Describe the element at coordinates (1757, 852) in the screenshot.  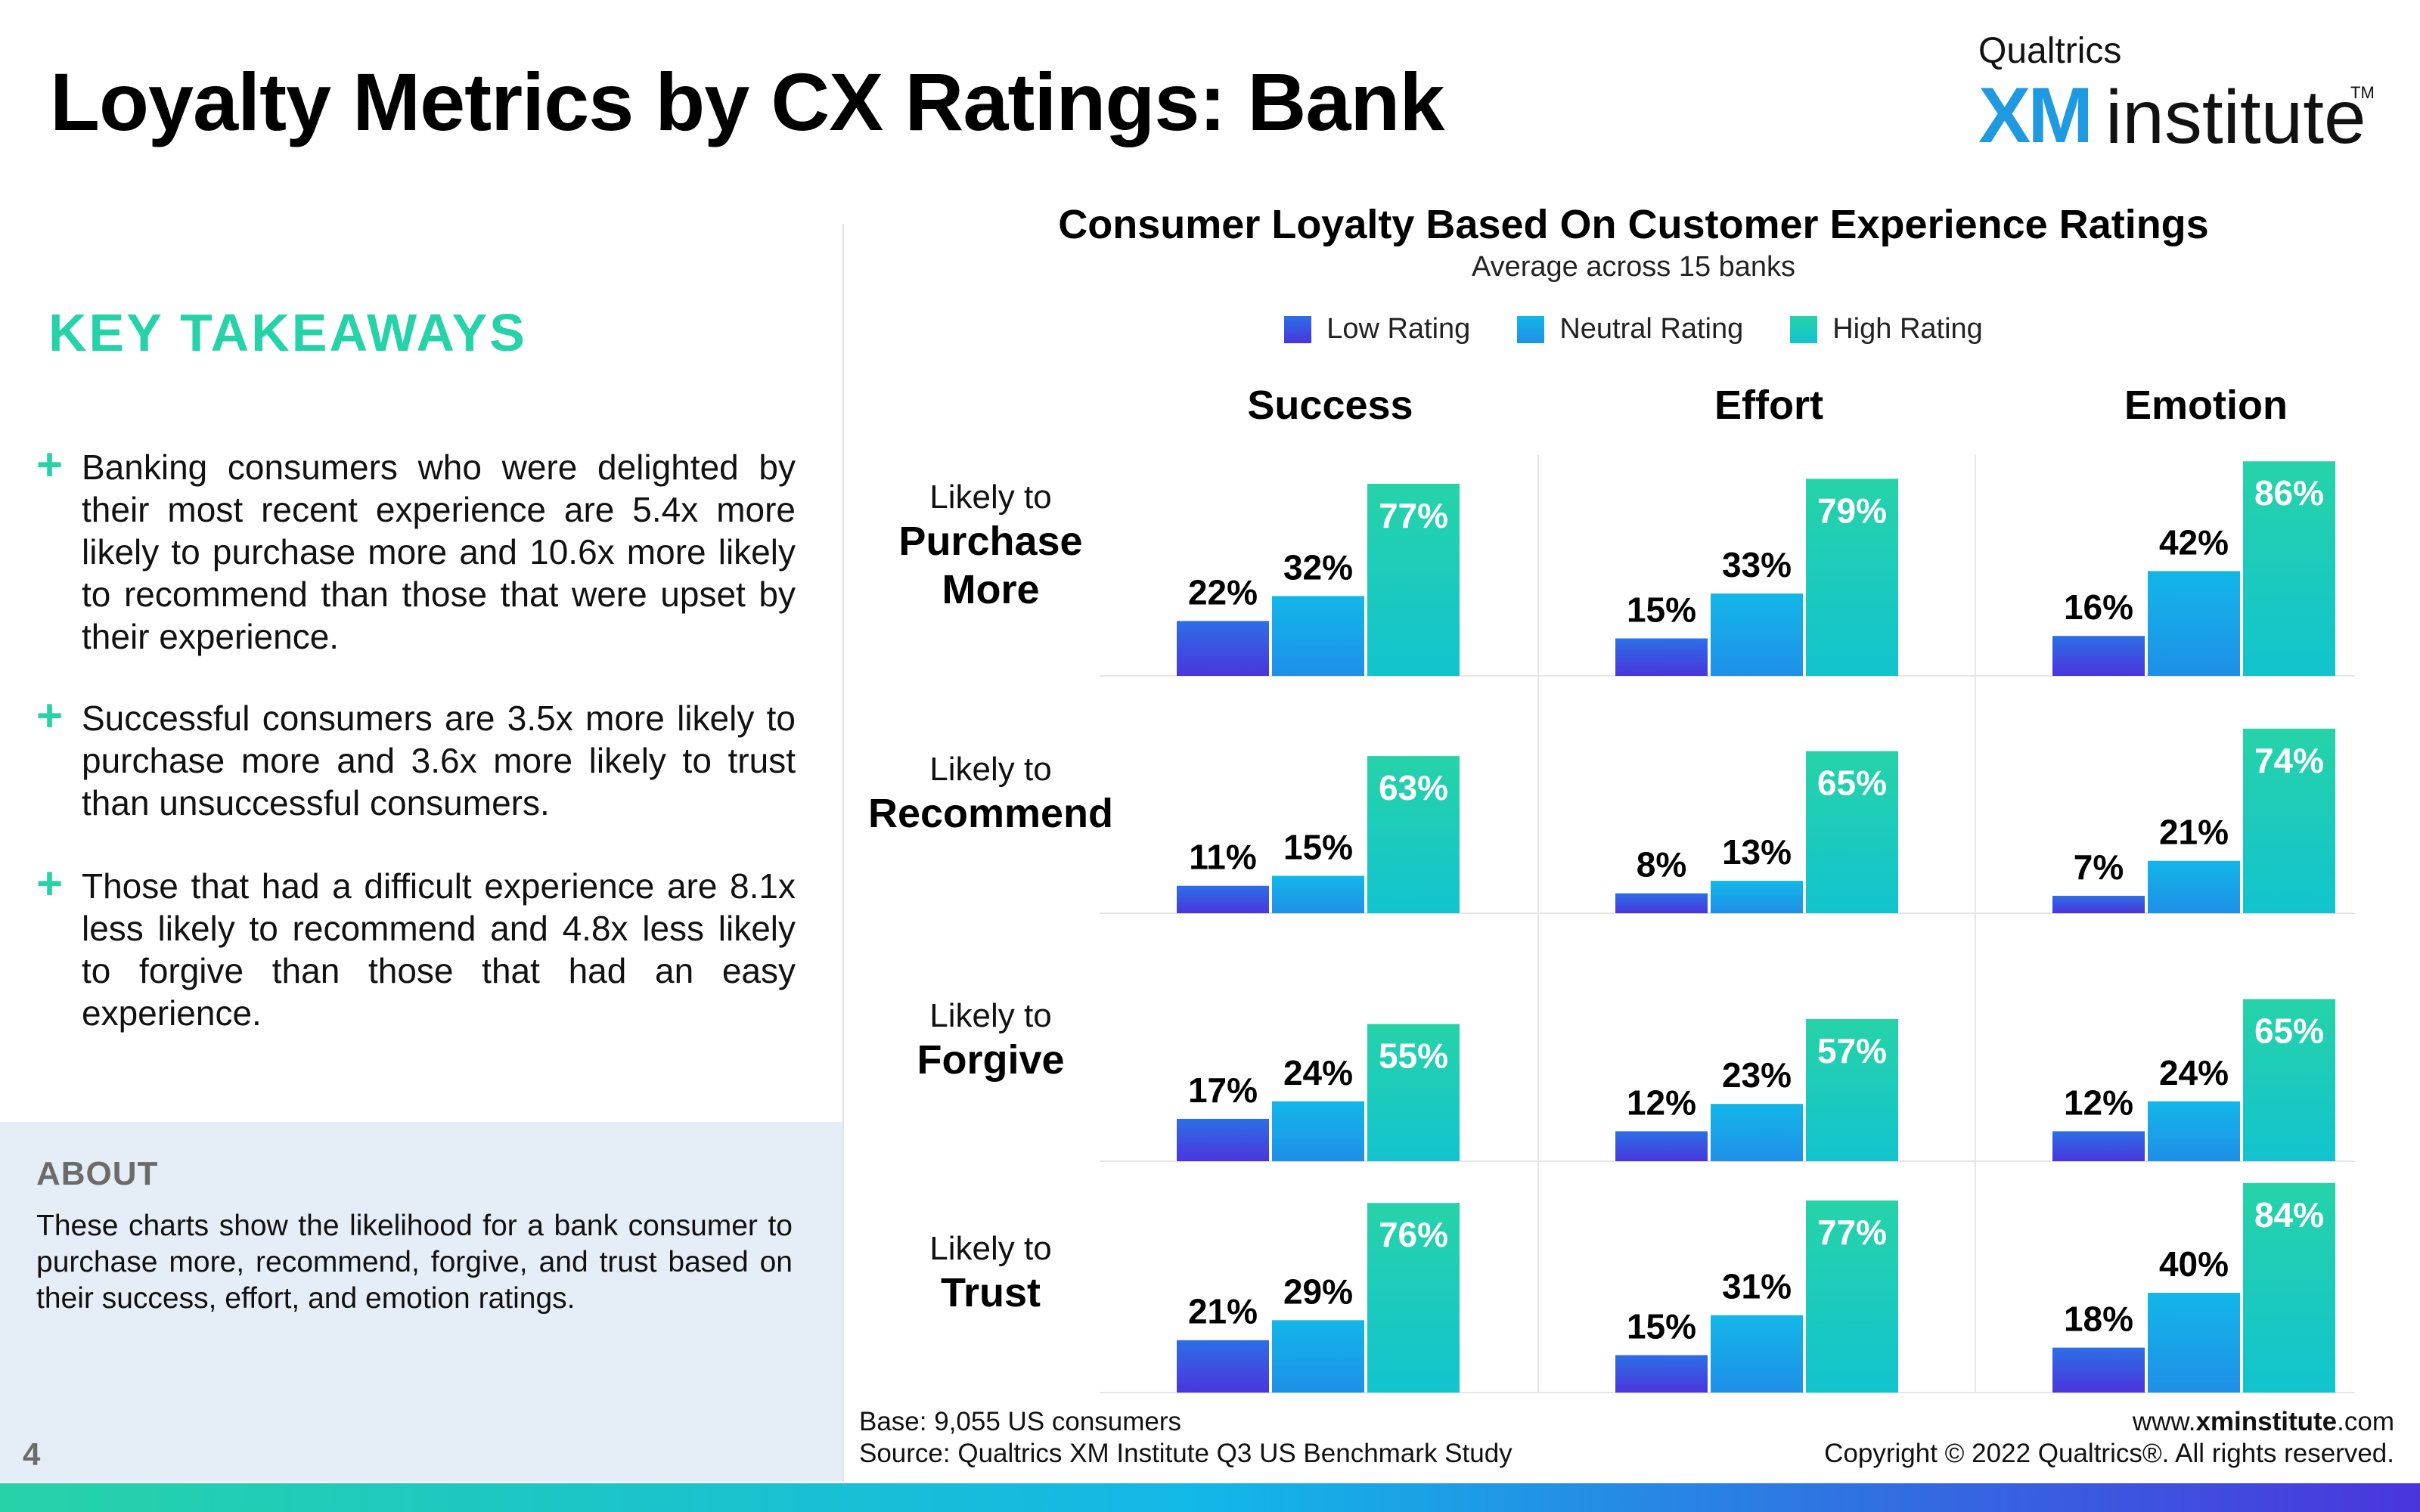
I see `bar-value-label: 13%` at that location.